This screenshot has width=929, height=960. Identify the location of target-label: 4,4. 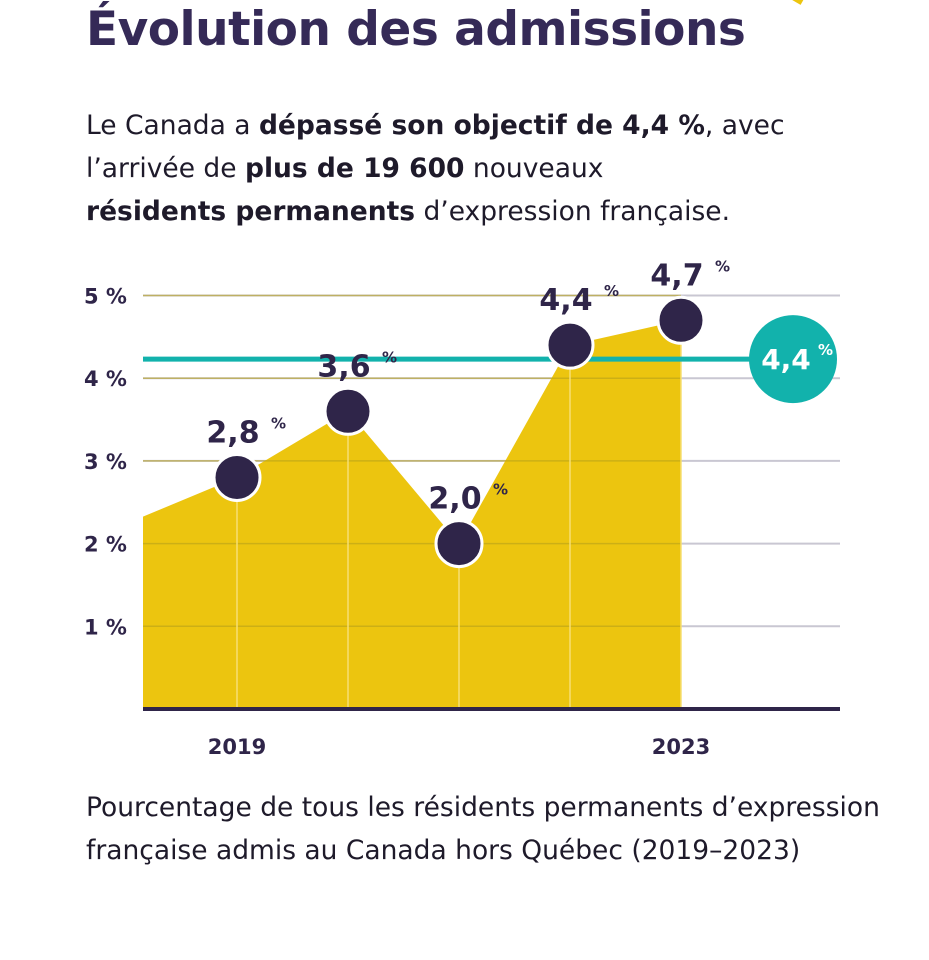
(786, 359).